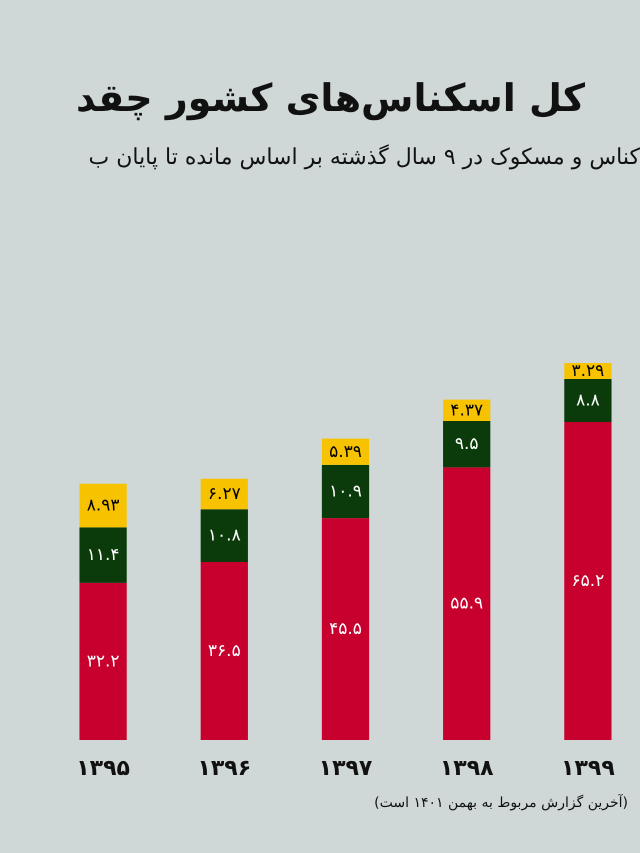  What do you see at coordinates (331, 98) in the screenshot?
I see `chart-title: کل اسکناس‌های کشور چقد` at bounding box center [331, 98].